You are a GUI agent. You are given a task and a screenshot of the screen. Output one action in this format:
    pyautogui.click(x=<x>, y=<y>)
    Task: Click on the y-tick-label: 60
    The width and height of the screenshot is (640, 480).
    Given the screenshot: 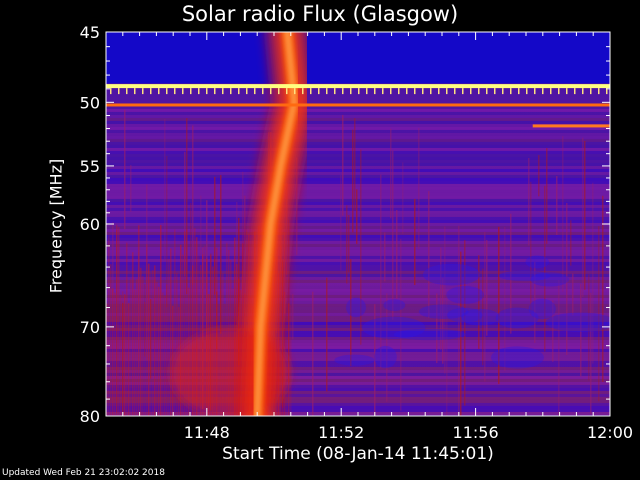 What is the action you would take?
    pyautogui.click(x=90, y=224)
    